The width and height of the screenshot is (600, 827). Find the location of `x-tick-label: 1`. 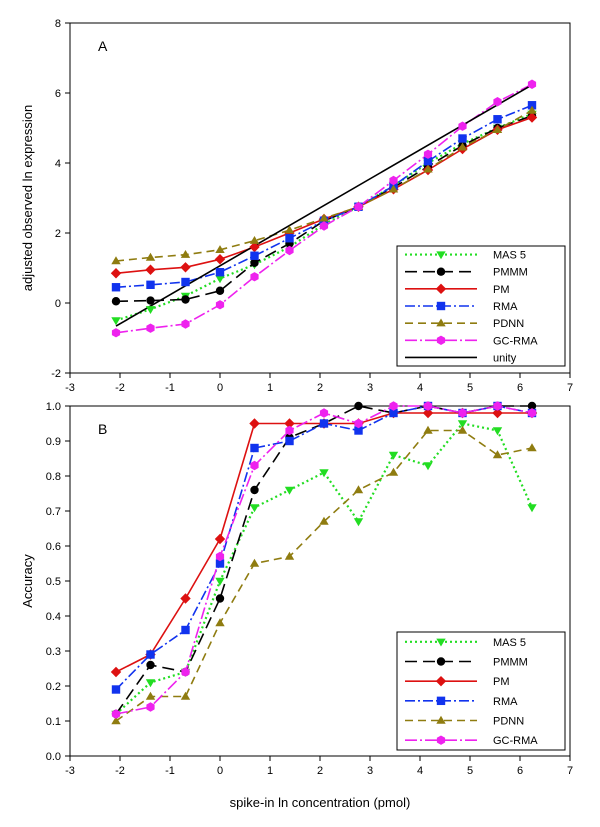

x-tick-label: 1 is located at coordinates (270, 388).